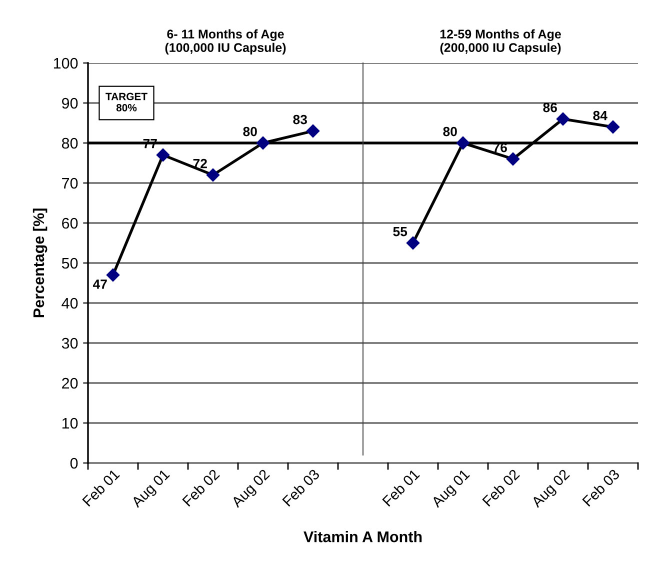 Image resolution: width=647 pixels, height=561 pixels. I want to click on chart-title: 12-59 Months of Age (200,000 IU Capsule), so click(500, 41).